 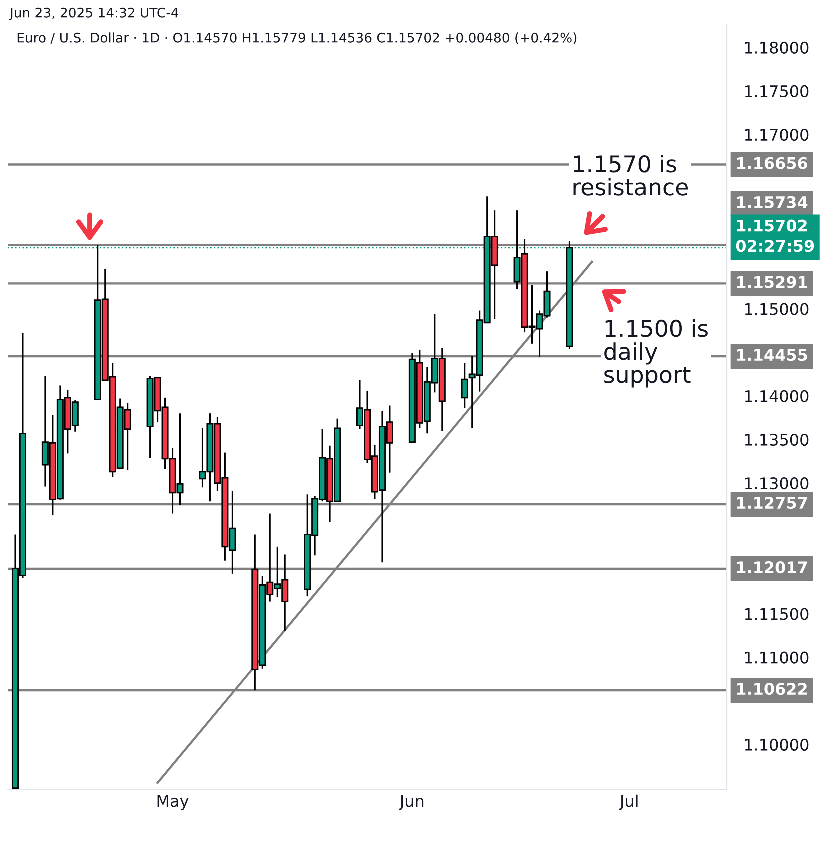 I want to click on candlestick, so click(x=464, y=386).